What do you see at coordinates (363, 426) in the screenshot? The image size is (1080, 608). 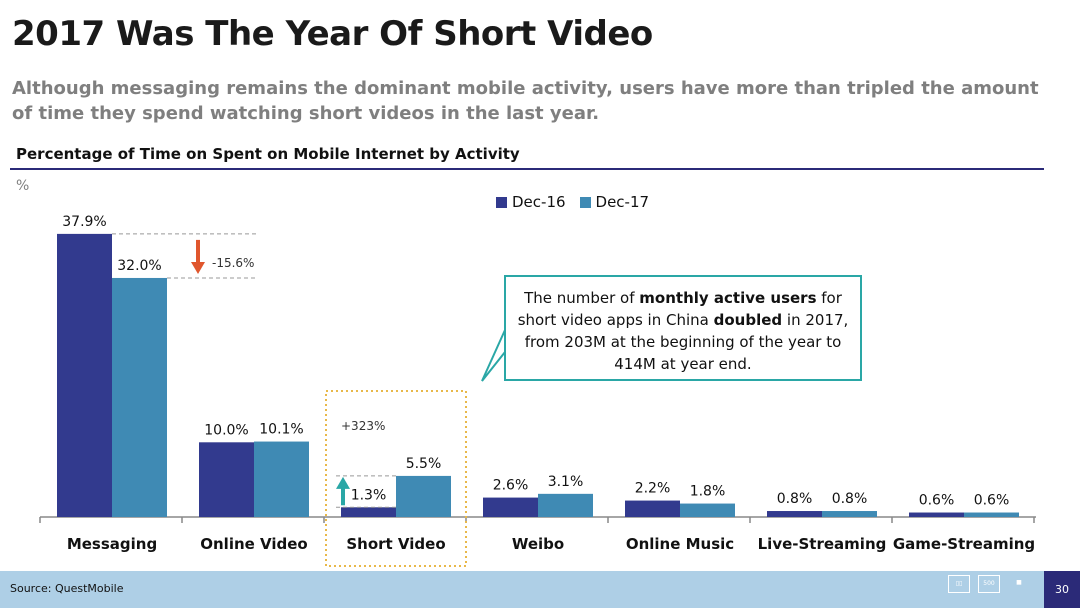 I see `short-video-change-label: +323%` at bounding box center [363, 426].